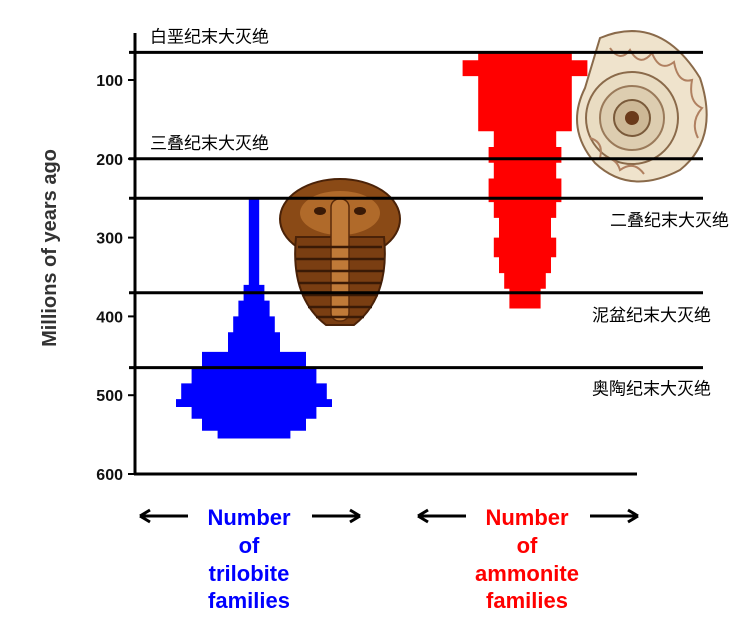 The width and height of the screenshot is (750, 632). I want to click on extinction-label: 泥盆纪末大灭绝, so click(651, 316).